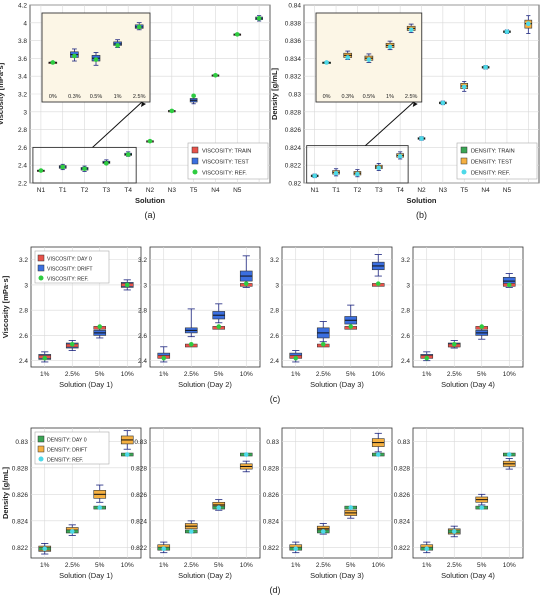 The image size is (550, 600). I want to click on box-N1-ref-point, so click(41, 170).